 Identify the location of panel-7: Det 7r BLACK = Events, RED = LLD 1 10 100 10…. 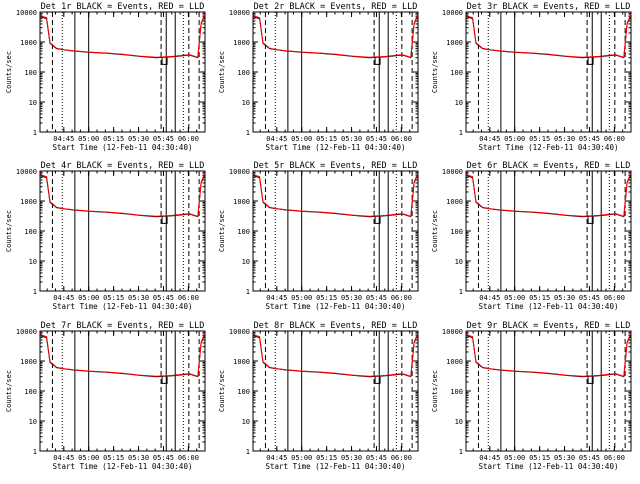
(105, 396).